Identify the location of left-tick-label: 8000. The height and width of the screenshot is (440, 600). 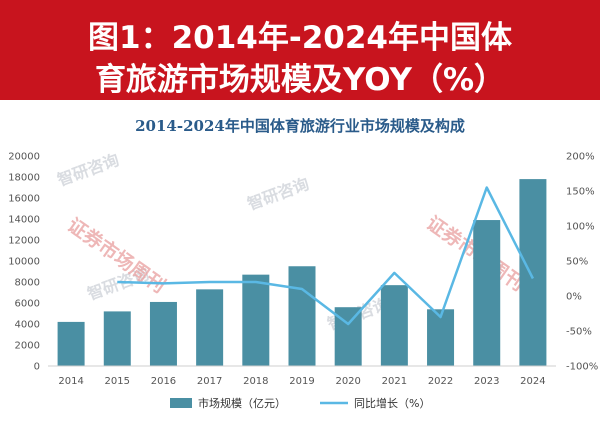
(27, 283).